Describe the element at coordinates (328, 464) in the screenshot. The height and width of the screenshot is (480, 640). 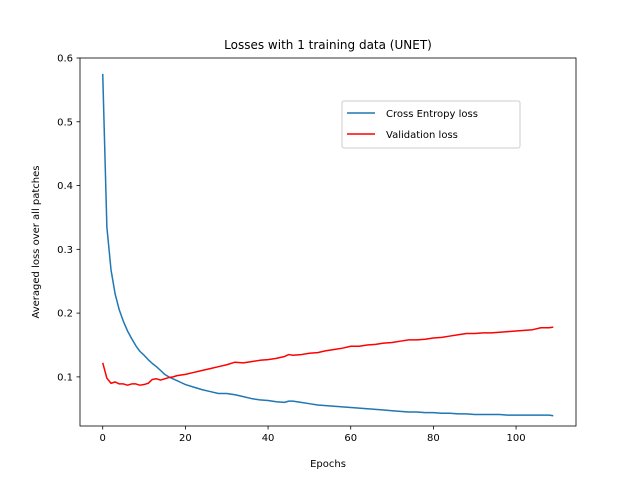
I see `x-axis-title: Epochs` at that location.